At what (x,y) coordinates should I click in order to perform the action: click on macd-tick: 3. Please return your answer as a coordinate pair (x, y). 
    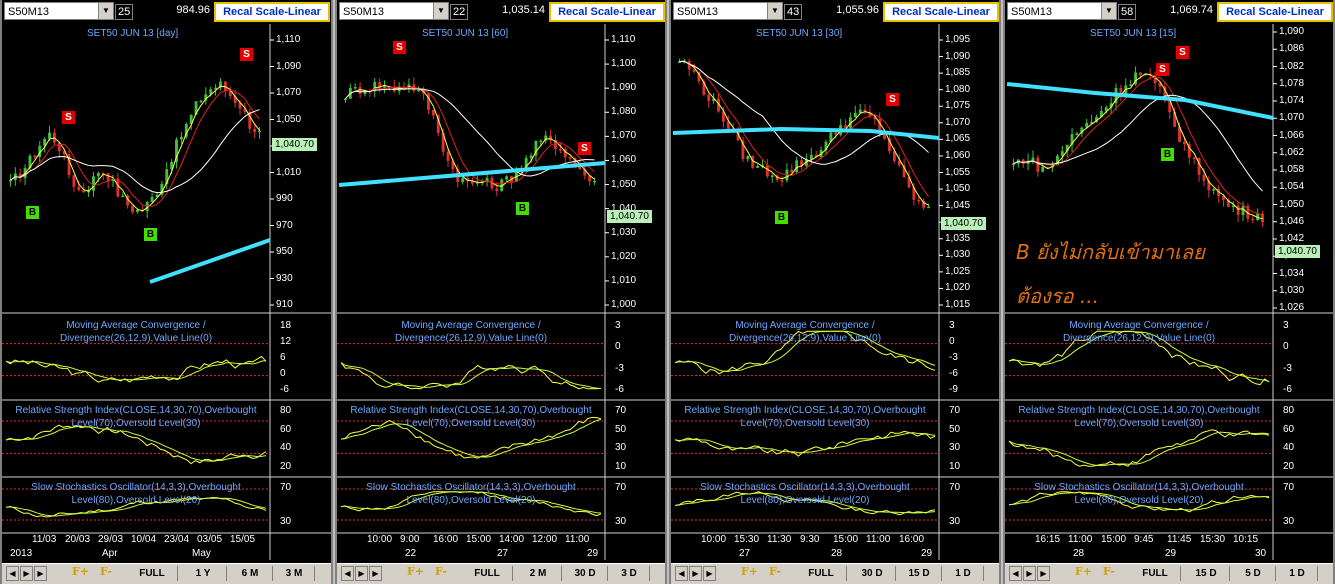
    Looking at the image, I should click on (1286, 325).